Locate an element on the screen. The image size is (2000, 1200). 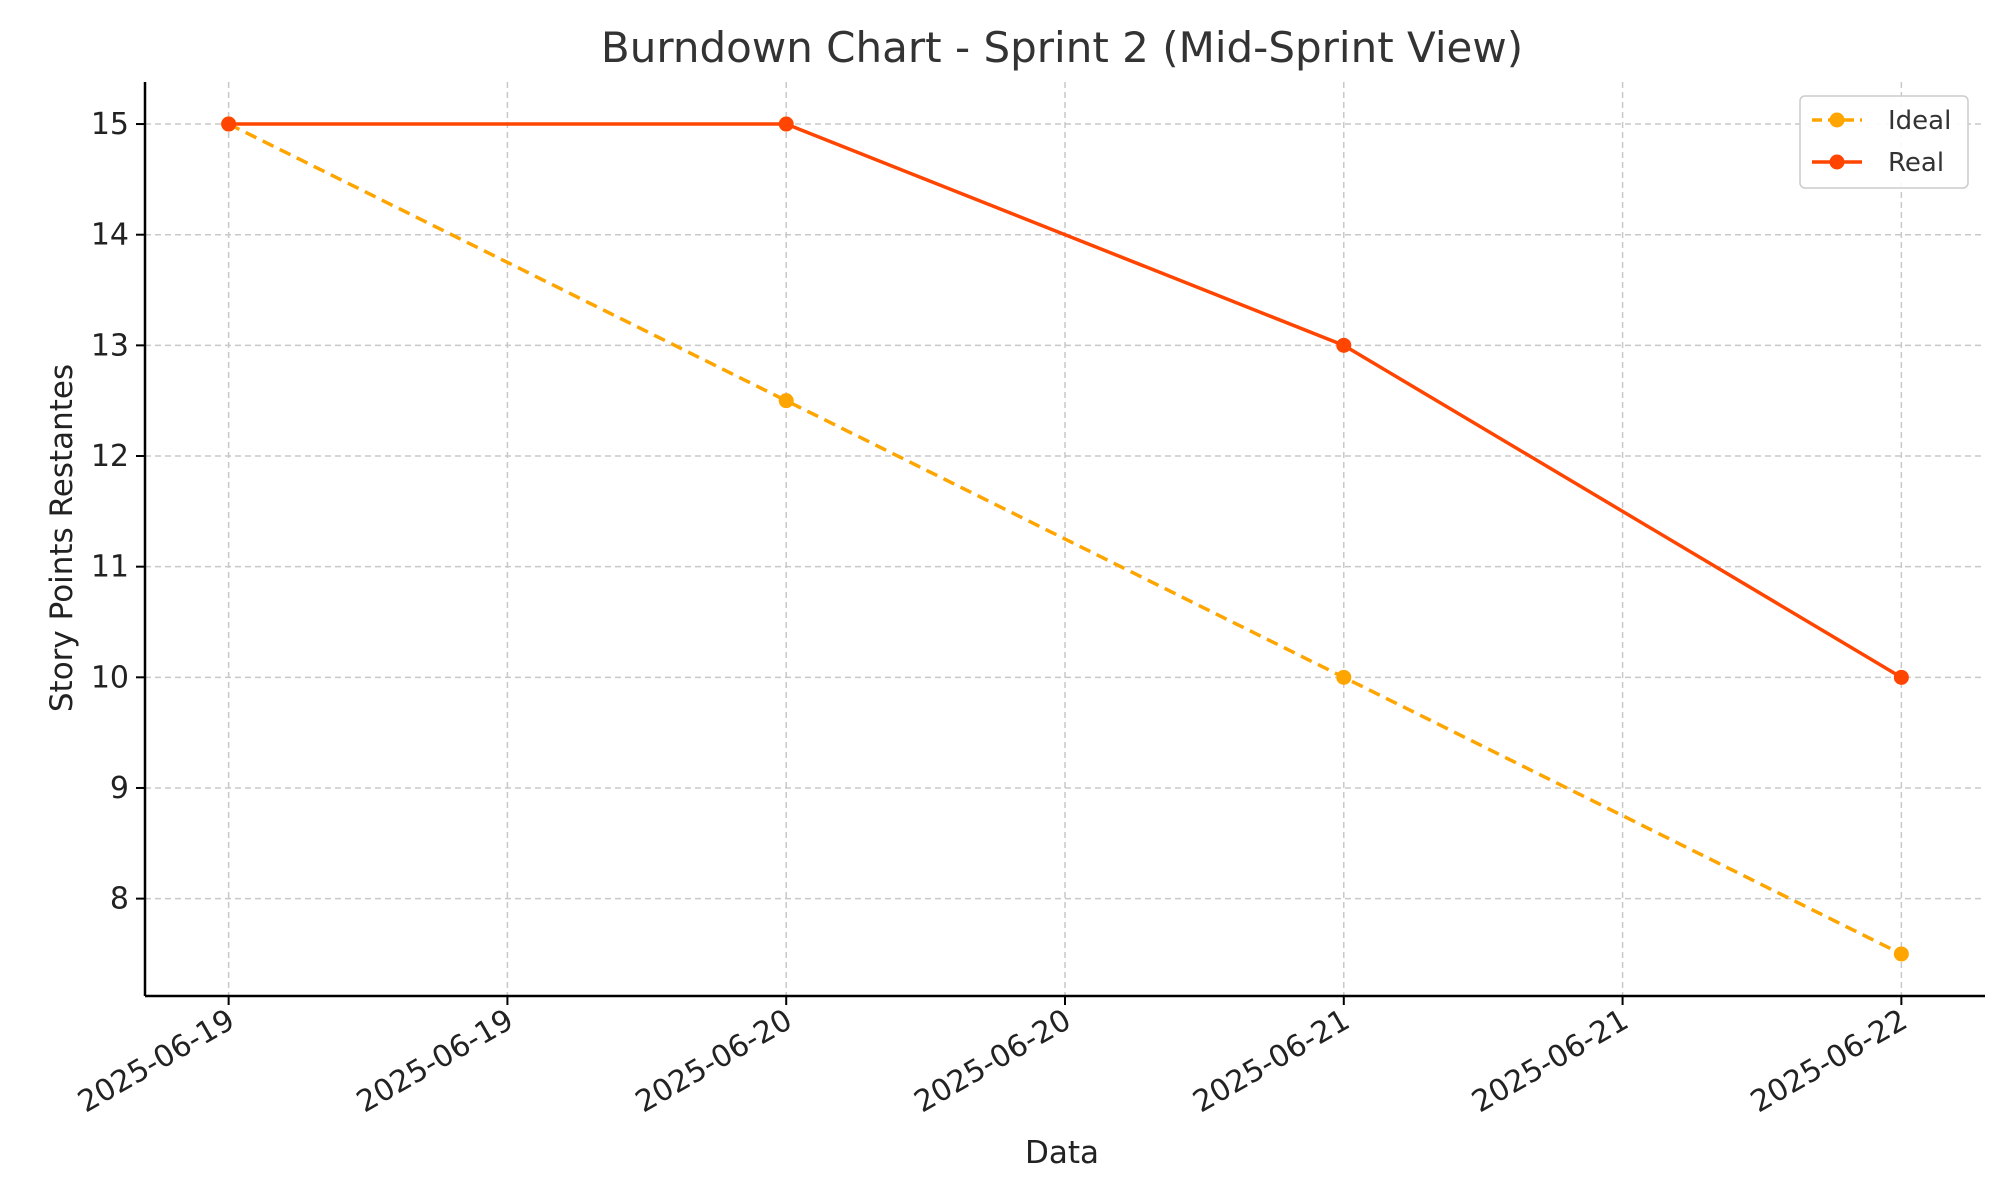
y-tick-label: 15 is located at coordinates (110, 124).